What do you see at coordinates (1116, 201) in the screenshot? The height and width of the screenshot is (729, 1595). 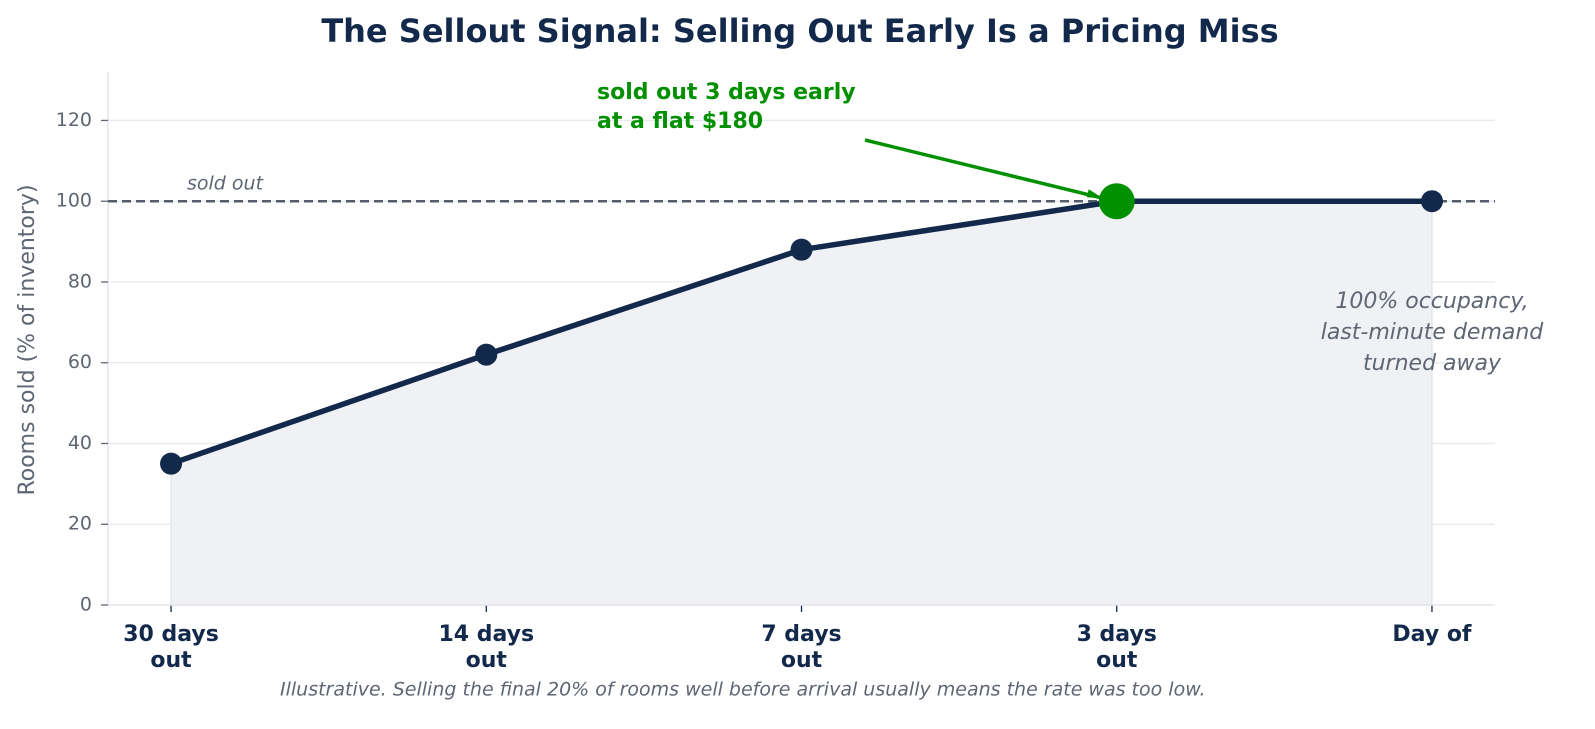 I see `highlight-point` at bounding box center [1116, 201].